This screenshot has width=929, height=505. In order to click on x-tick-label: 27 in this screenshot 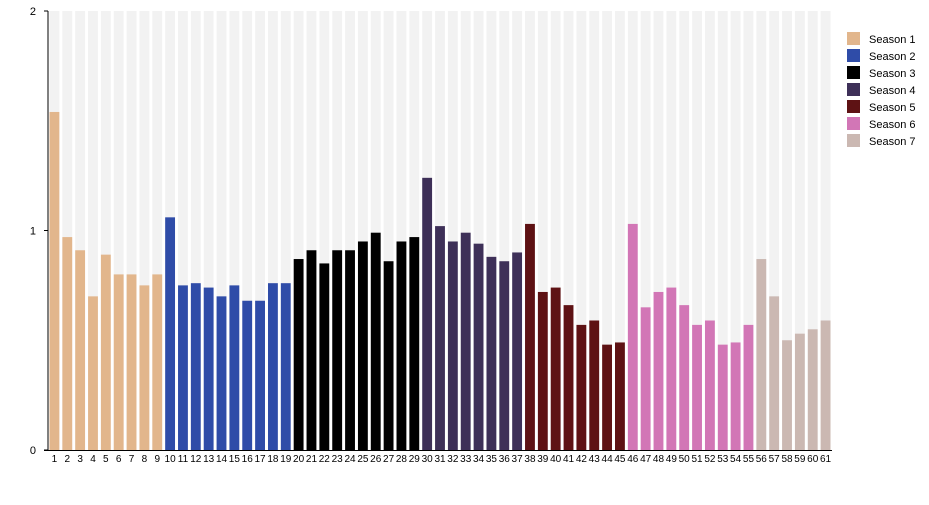, I will do `click(389, 459)`.